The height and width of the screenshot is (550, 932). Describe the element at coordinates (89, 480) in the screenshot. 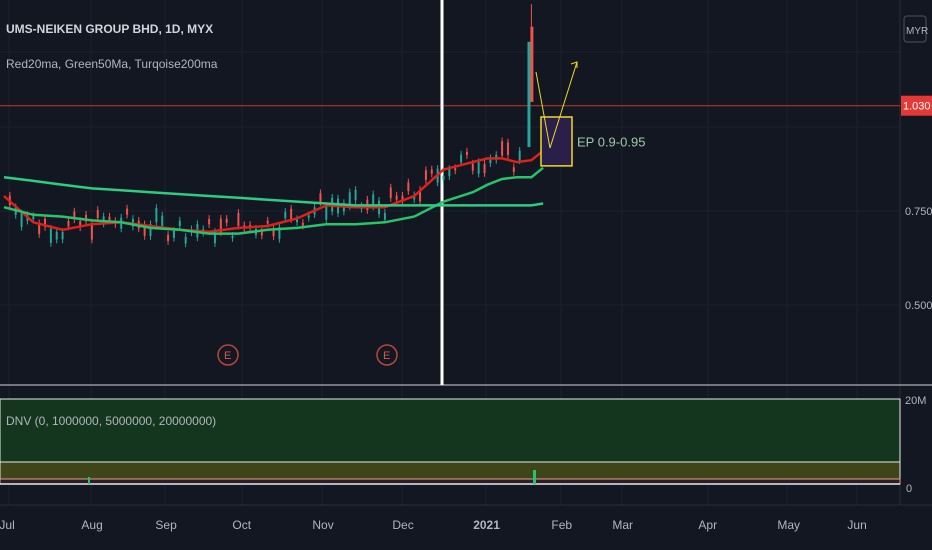

I see `volume-bar` at that location.